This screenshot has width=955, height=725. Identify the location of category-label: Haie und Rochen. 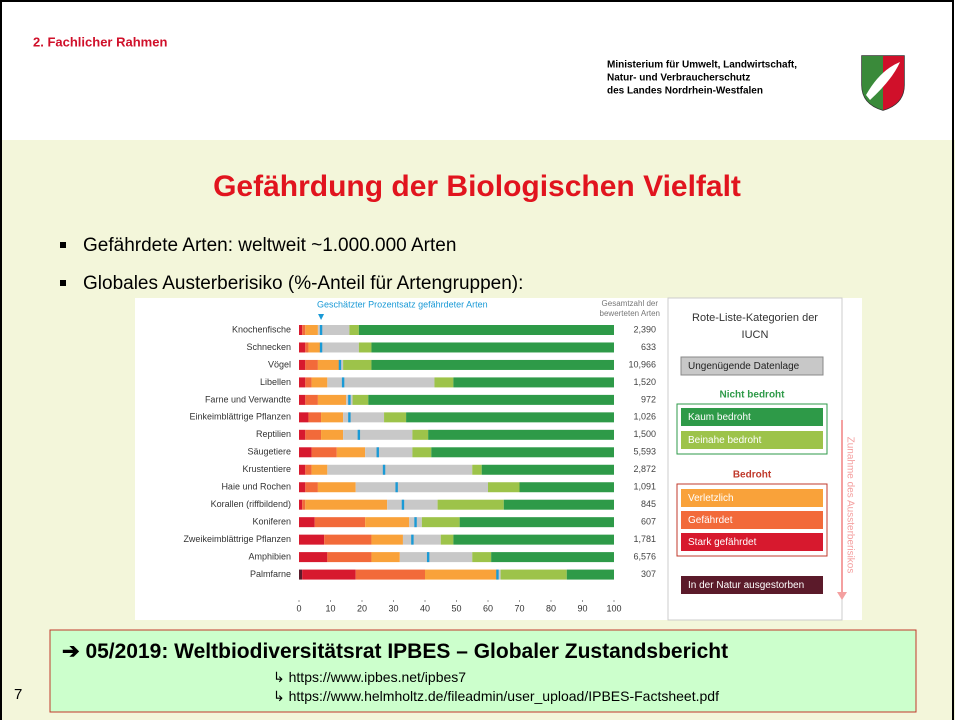
(256, 487).